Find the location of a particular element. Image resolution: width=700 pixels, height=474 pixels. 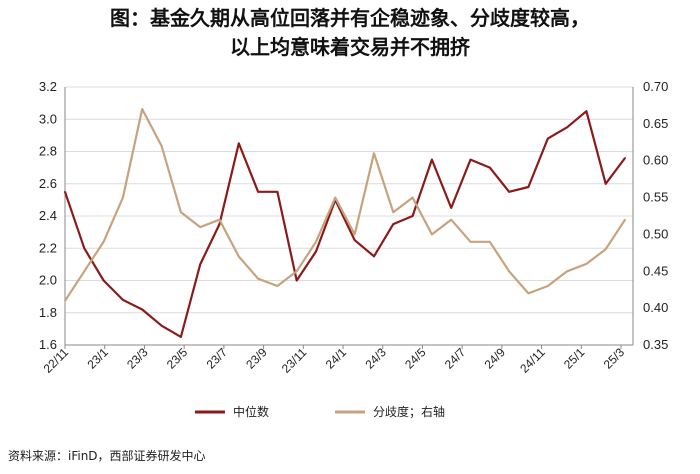

right-y-tick-label: 0.45 is located at coordinates (655, 270).